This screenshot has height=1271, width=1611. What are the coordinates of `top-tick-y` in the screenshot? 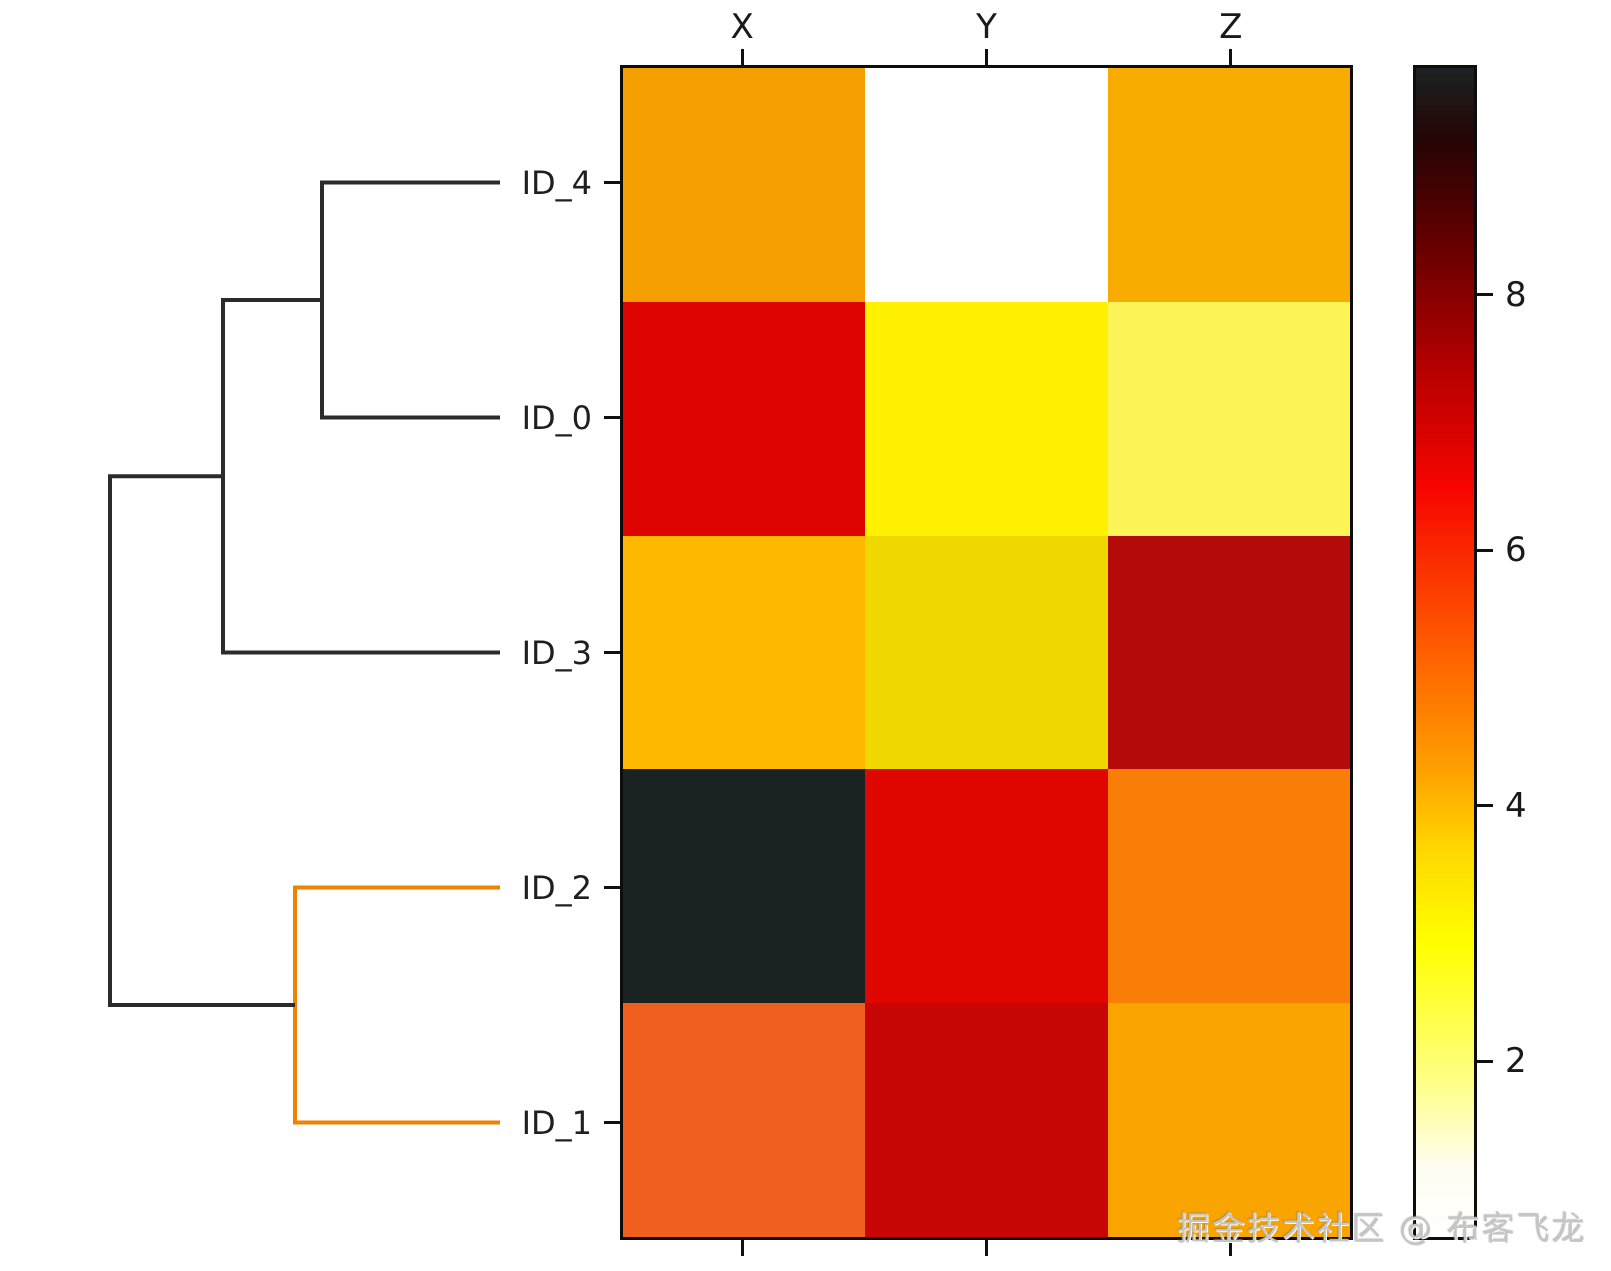 It's located at (986, 57).